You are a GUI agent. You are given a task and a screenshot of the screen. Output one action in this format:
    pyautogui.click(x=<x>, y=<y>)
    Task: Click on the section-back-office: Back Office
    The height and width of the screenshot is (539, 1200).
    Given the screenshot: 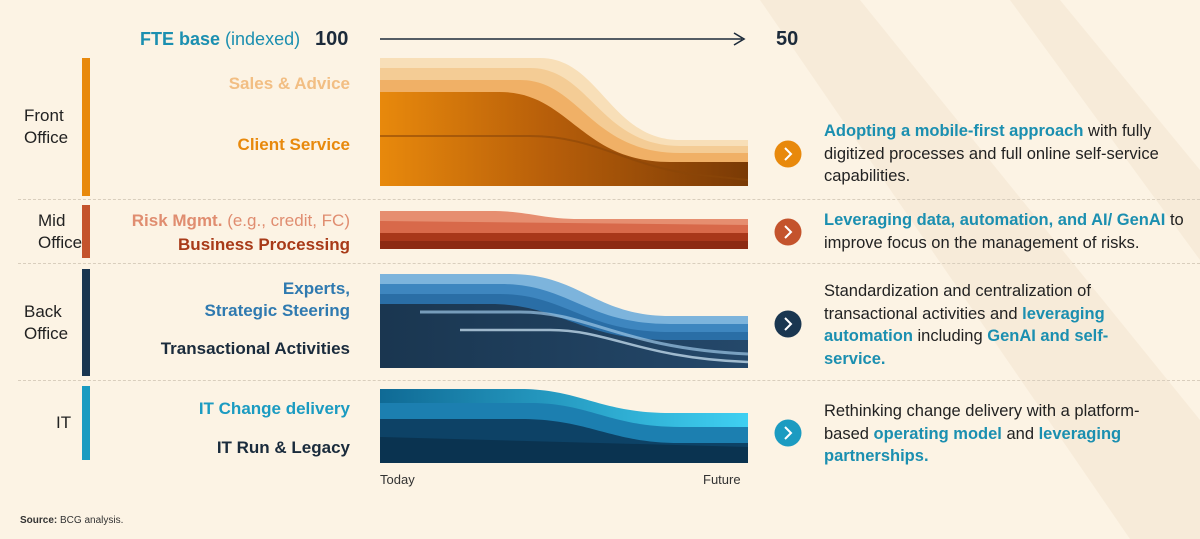 What is the action you would take?
    pyautogui.click(x=46, y=323)
    